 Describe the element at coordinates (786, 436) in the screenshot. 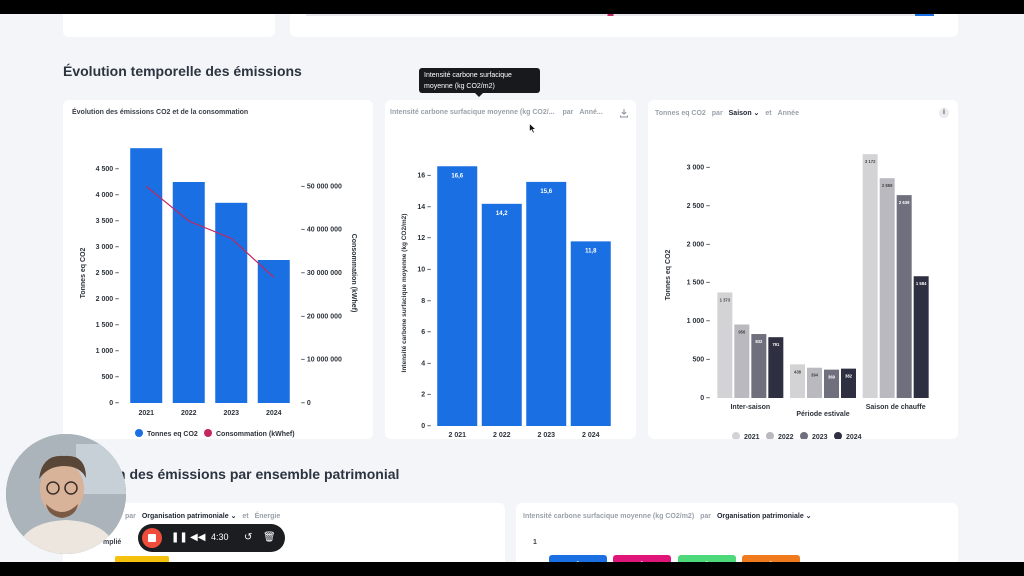

I see `legend-label: 2022` at that location.